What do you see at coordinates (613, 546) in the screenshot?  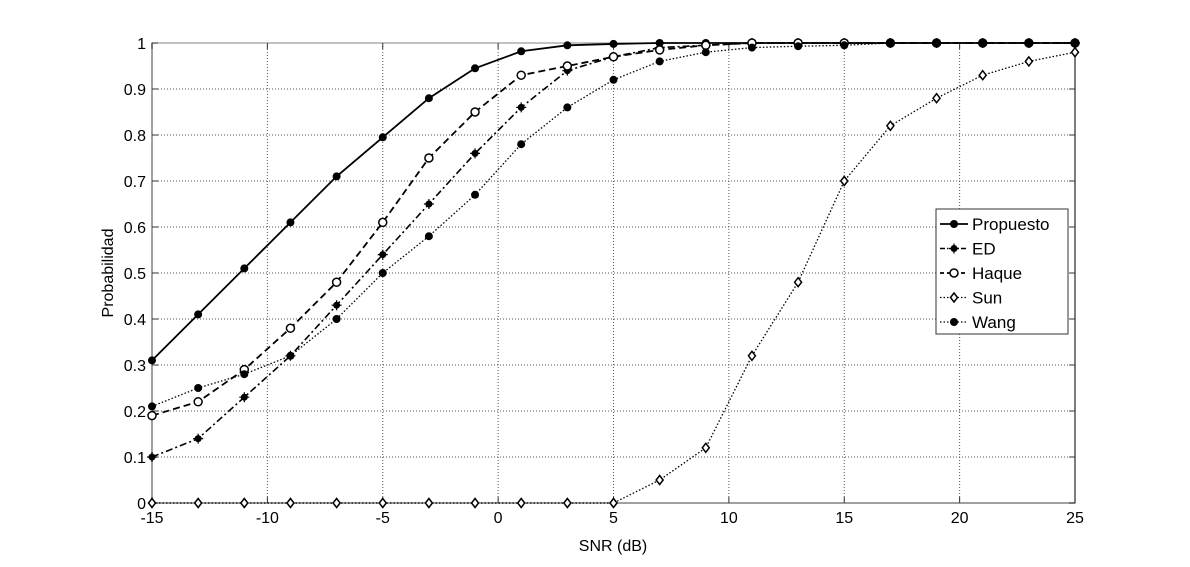 I see `x-axis-label: SNR (dB)` at bounding box center [613, 546].